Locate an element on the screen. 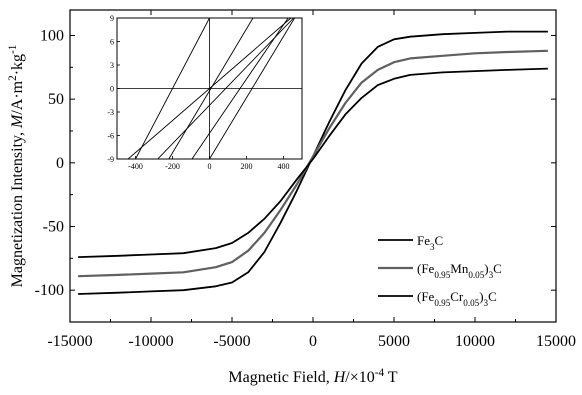 This screenshot has width=582, height=395. x-tick-label-5: 10000 is located at coordinates (475, 341).